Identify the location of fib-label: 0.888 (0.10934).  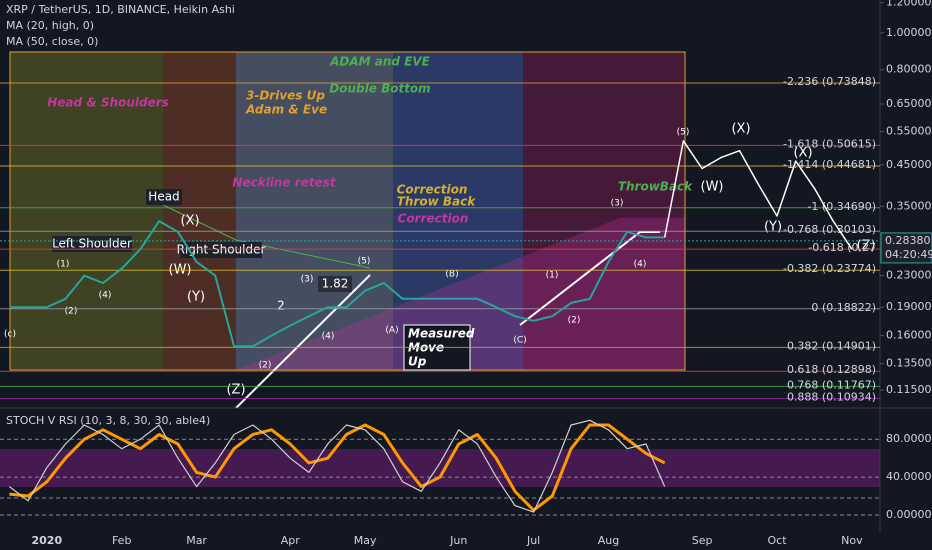
(831, 397).